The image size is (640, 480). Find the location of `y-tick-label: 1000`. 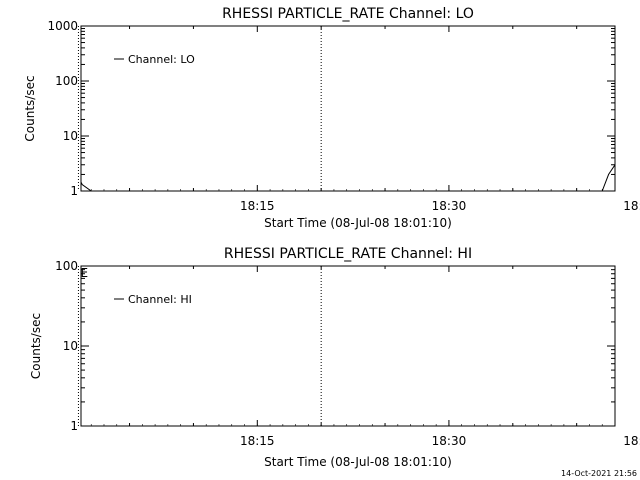

y-tick-label: 1000 is located at coordinates (62, 26).